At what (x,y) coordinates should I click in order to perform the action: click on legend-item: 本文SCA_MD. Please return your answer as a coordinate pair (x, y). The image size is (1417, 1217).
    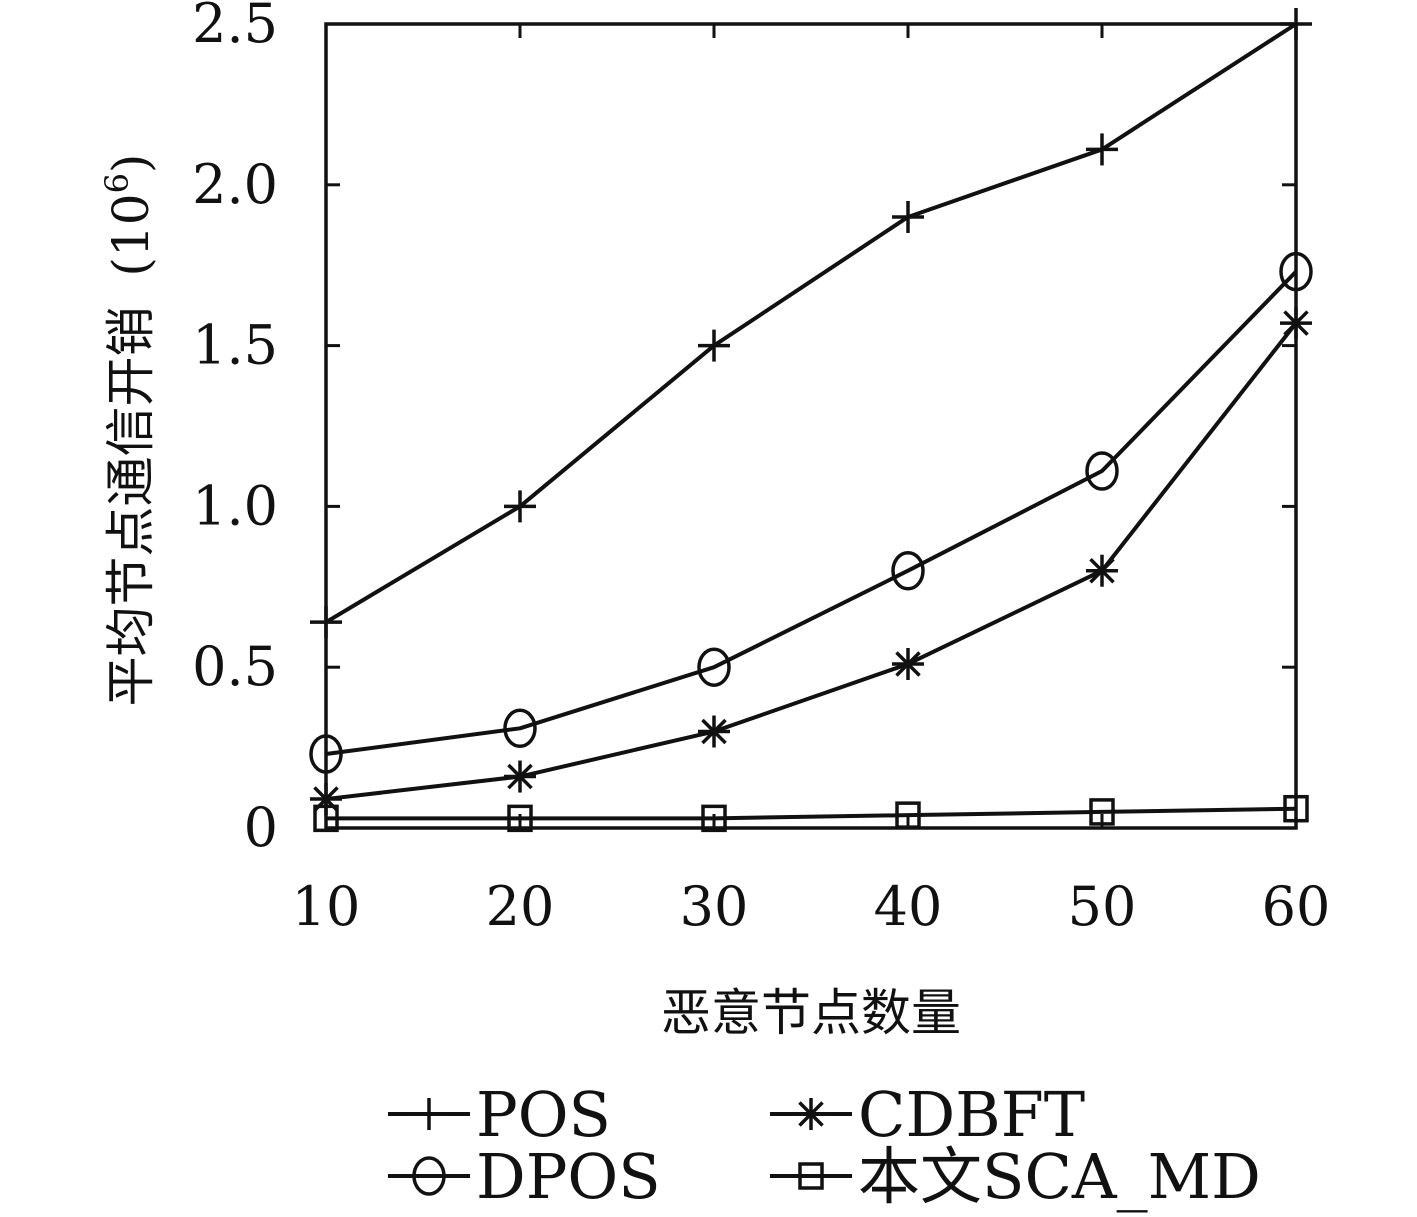
    Looking at the image, I should click on (1015, 1176).